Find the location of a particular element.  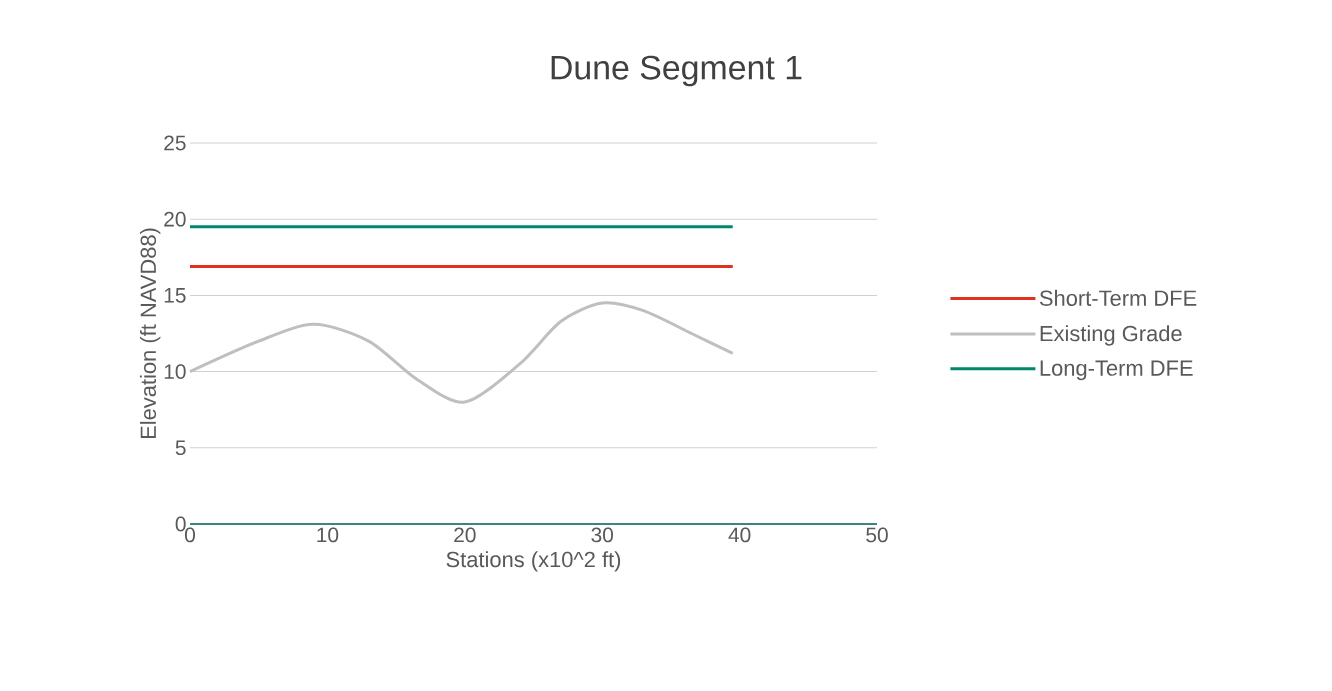

x-tick-label: 30 is located at coordinates (602, 535).